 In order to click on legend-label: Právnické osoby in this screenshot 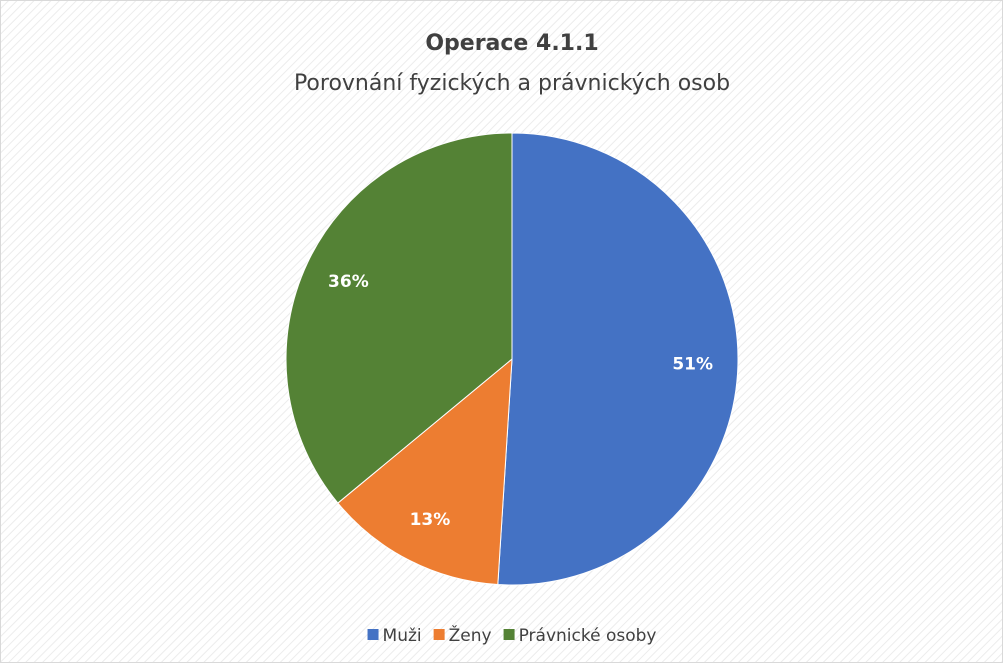, I will do `click(588, 636)`.